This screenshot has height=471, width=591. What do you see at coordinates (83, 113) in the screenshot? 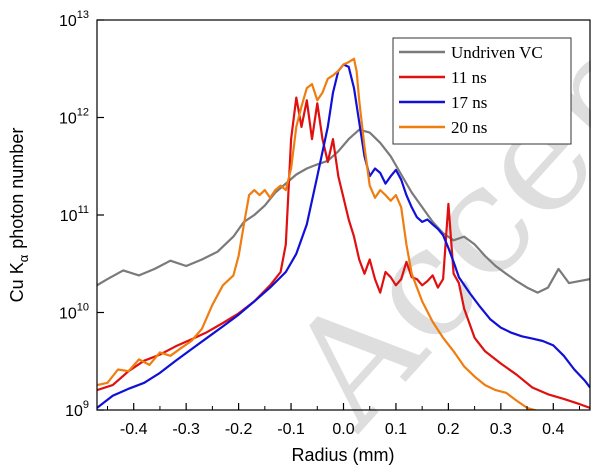
I see `y-tick-exponent: 12` at bounding box center [83, 113].